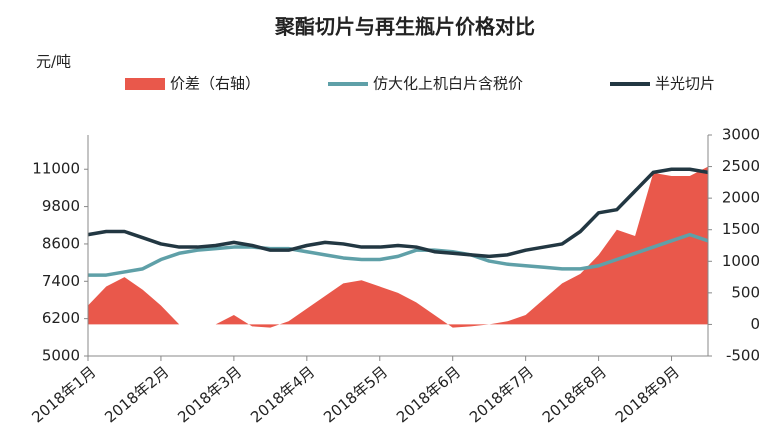 Image resolution: width=770 pixels, height=444 pixels. Describe the element at coordinates (282, 395) in the screenshot. I see `x-tick-label: 2018年4月` at that location.